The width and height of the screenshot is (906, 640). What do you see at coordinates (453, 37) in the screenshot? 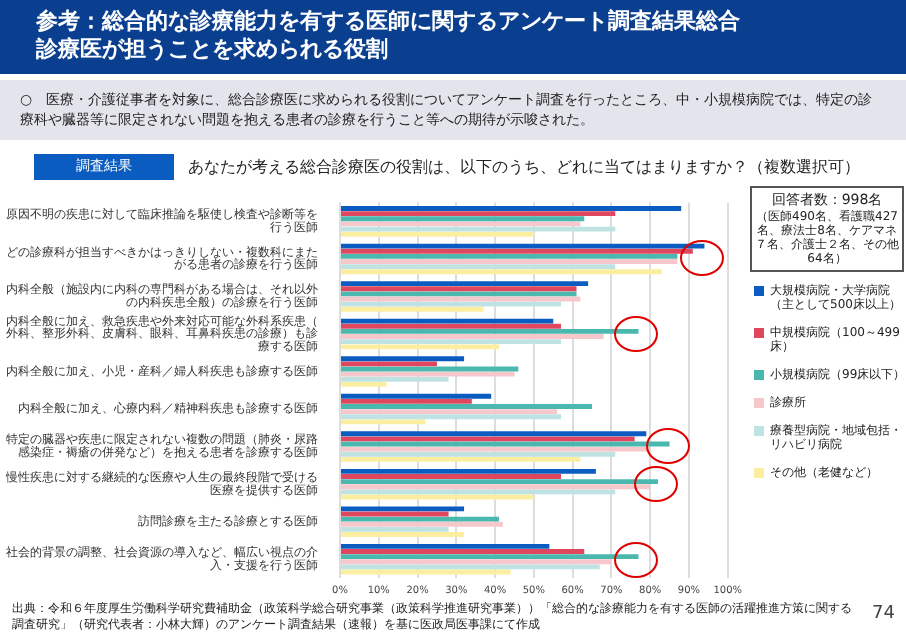
I see `chart-title: 参考：総合的な診療能力を有する医師に関するアンケート調査結果総合診療医が担うことを求められる役割` at bounding box center [453, 37].